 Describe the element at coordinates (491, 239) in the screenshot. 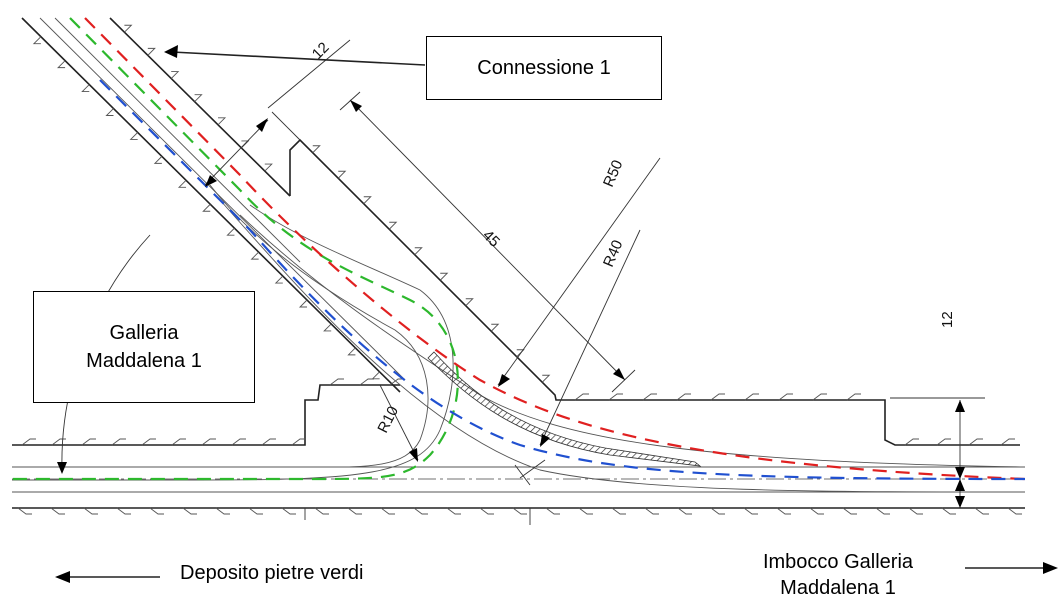

I see `dim-label-45: 45` at that location.